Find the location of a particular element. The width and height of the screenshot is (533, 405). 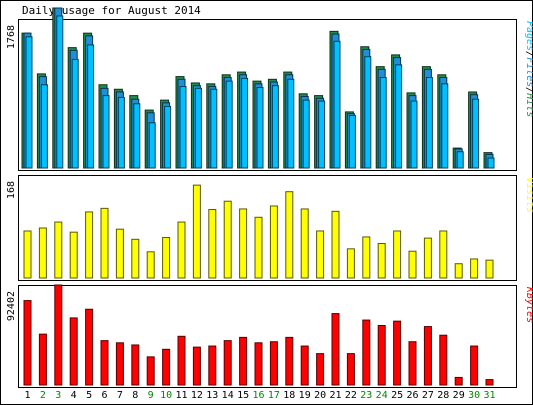

legend-item-hits-4: Hits is located at coordinates (528, 104).